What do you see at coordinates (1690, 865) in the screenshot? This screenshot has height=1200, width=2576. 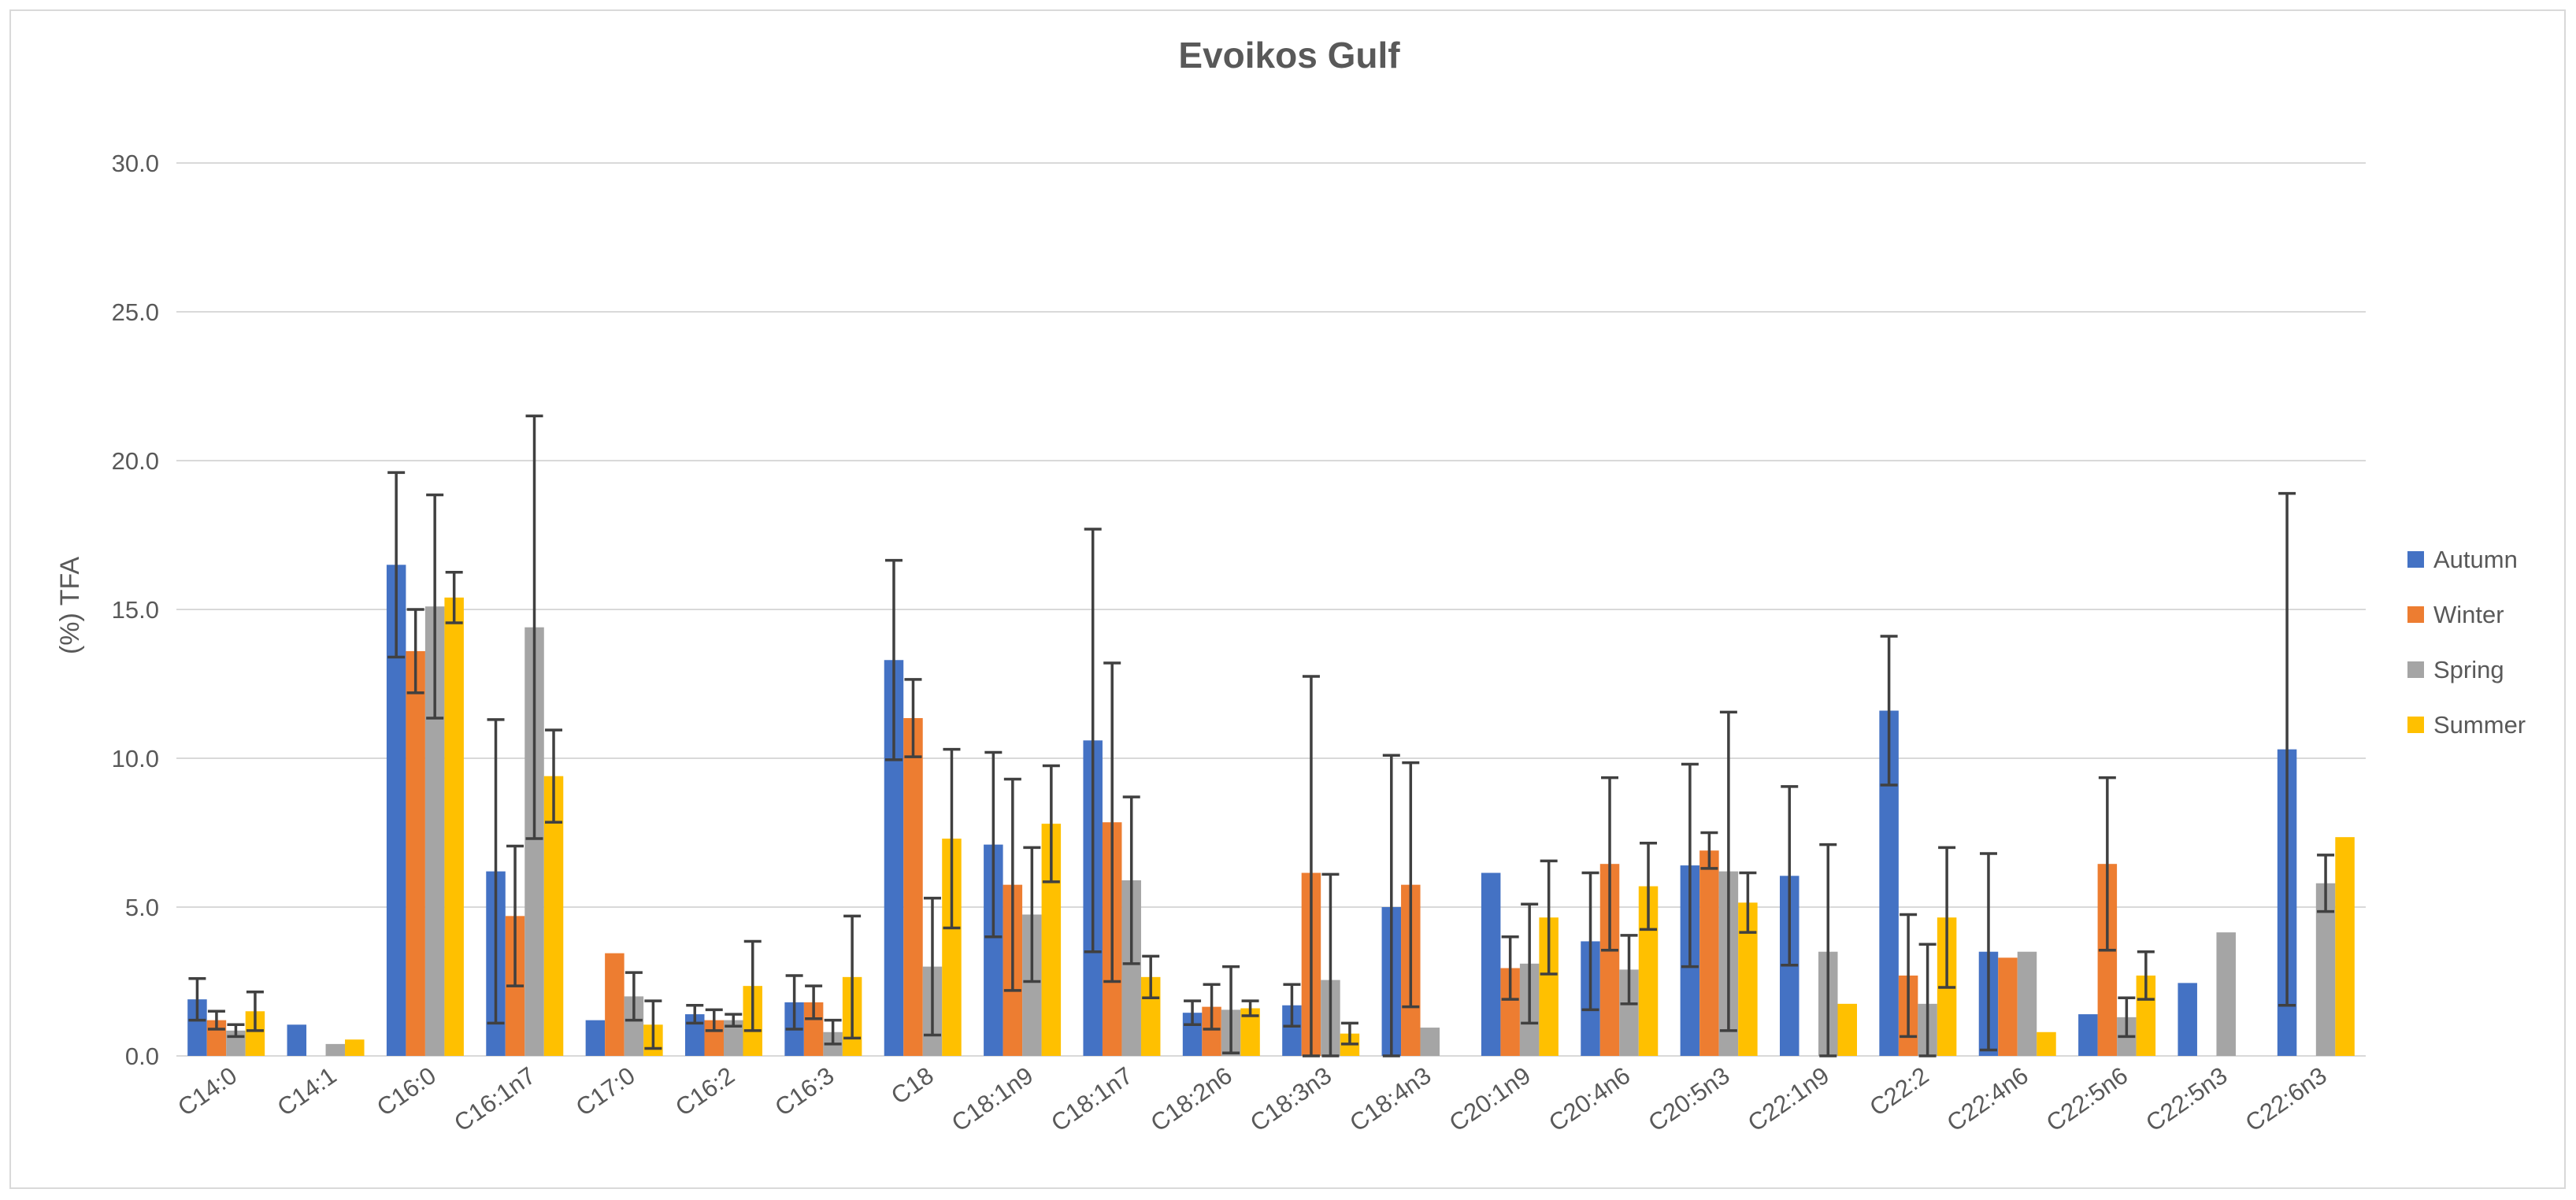 I see `error-bar-autumn-c20-5n3` at bounding box center [1690, 865].